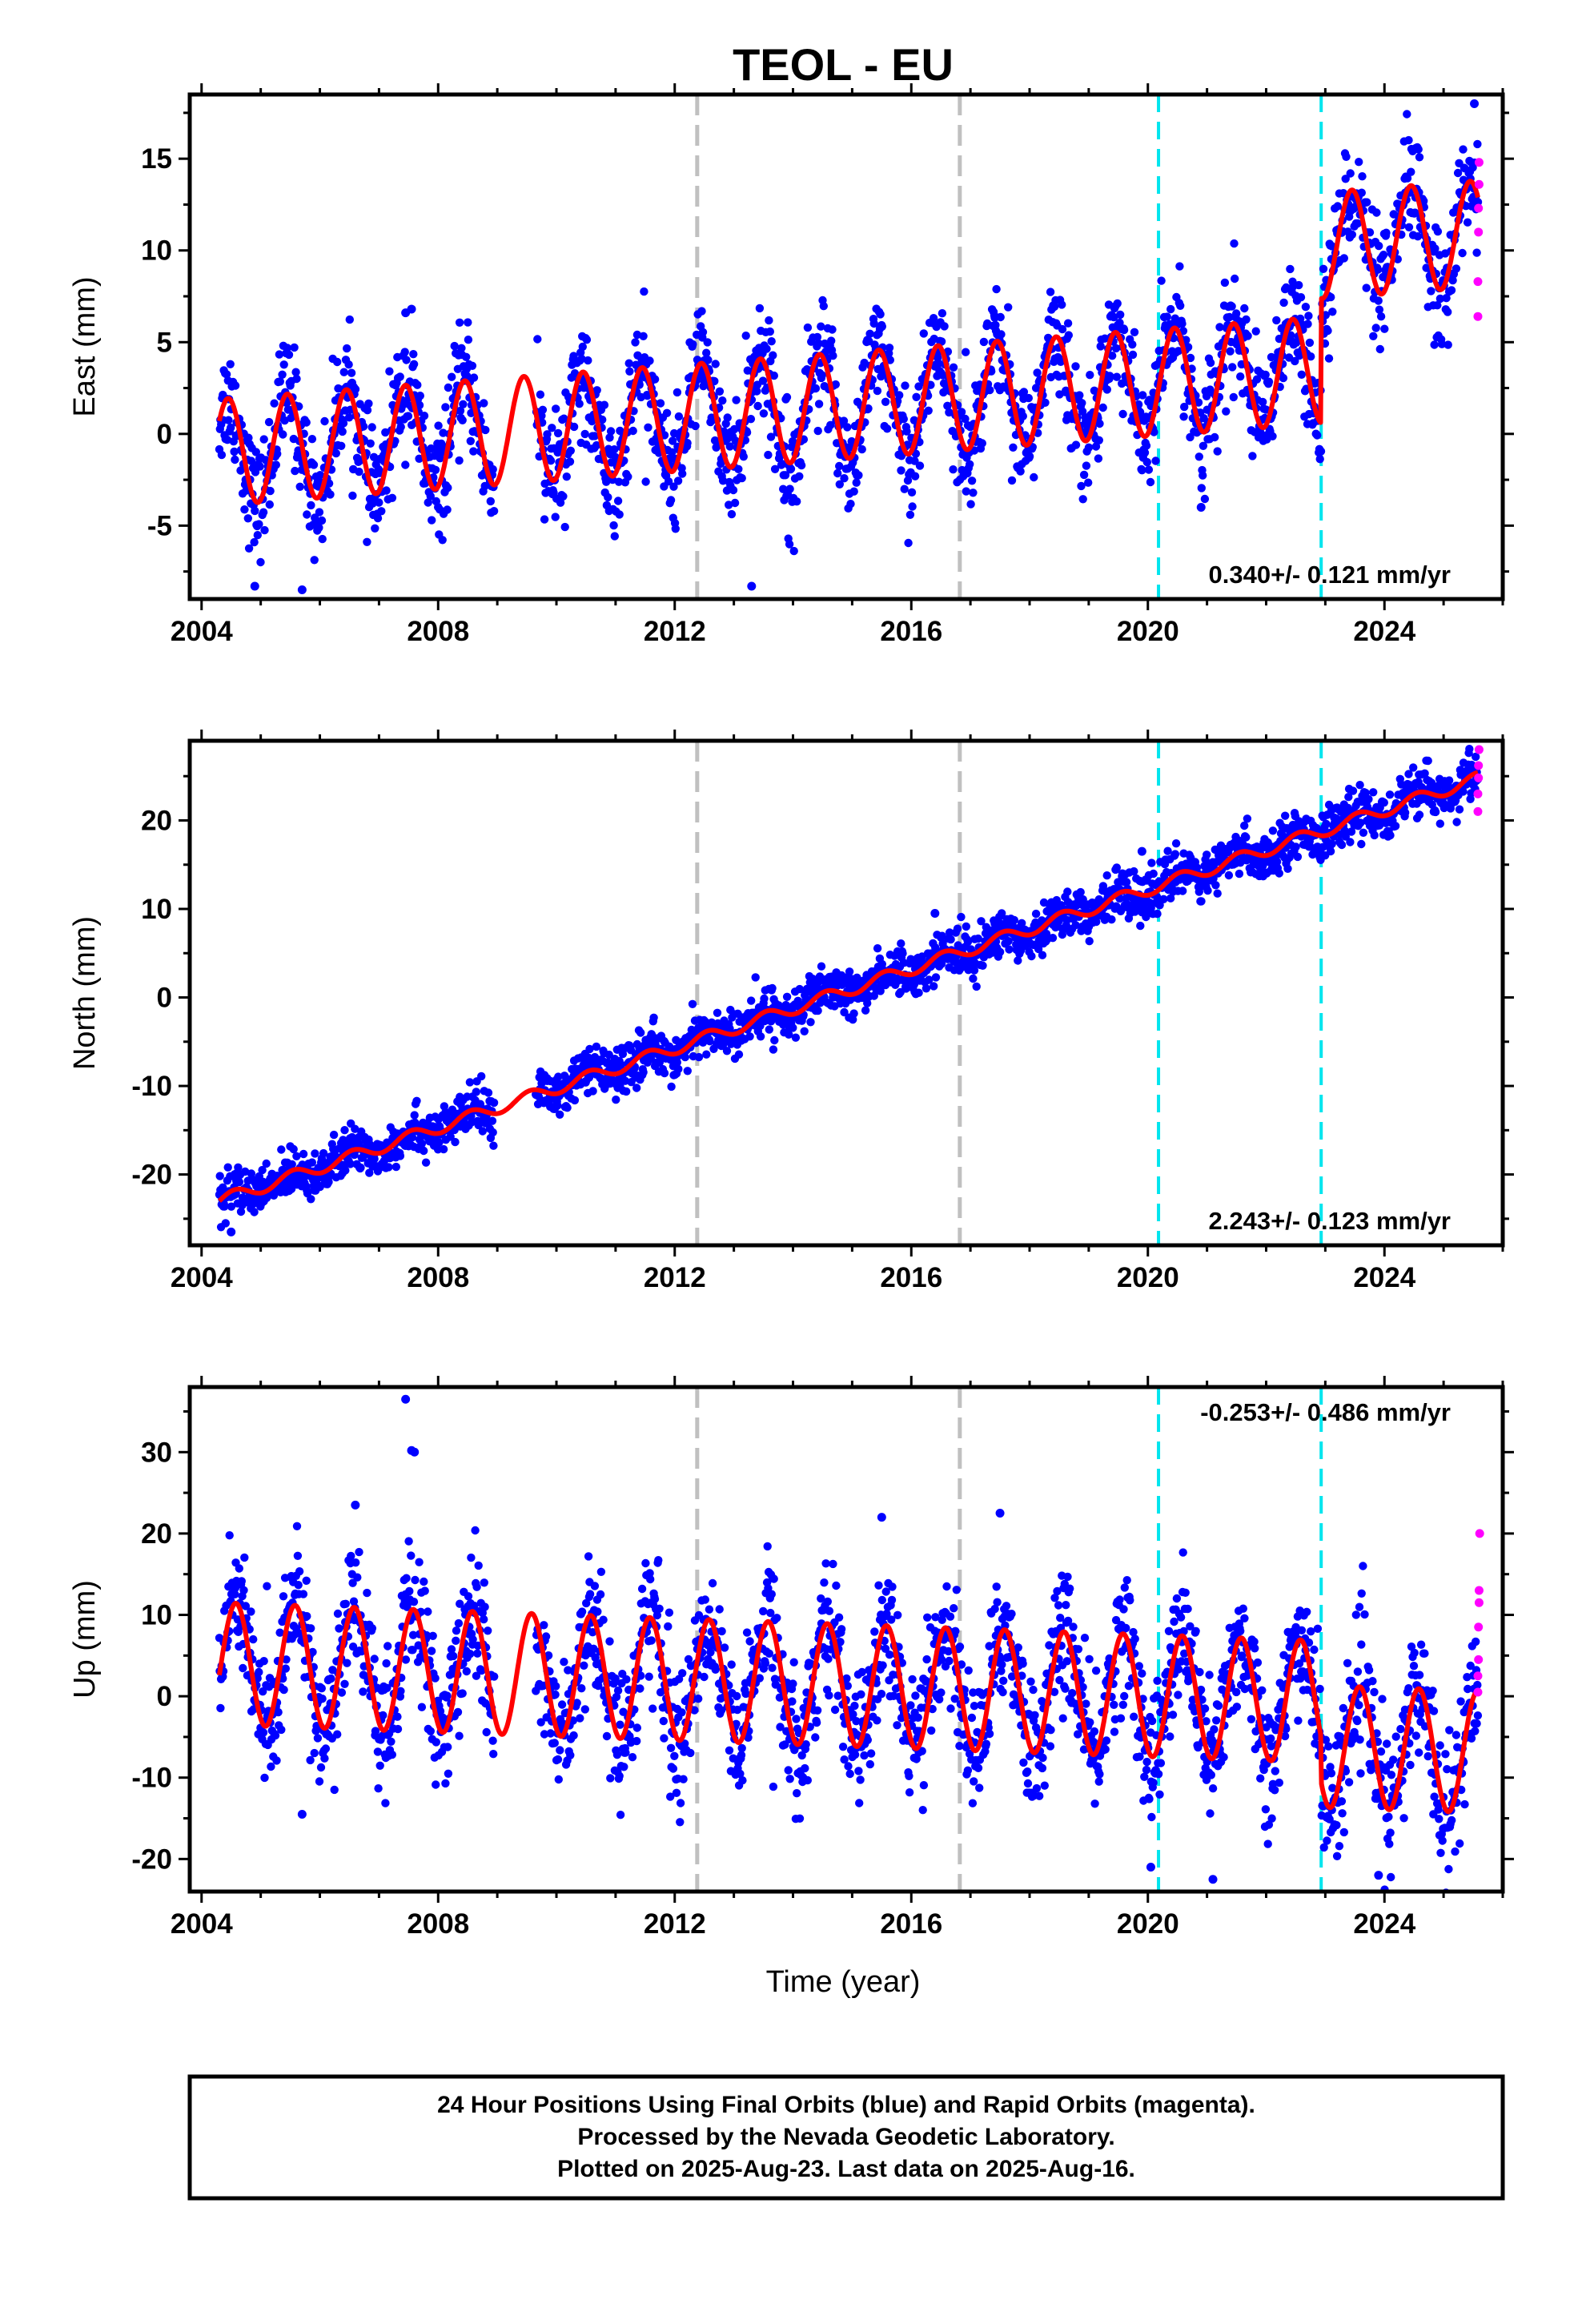 The width and height of the screenshot is (1582, 2324). I want to click on rapid-orbit-point, so click(1479, 208).